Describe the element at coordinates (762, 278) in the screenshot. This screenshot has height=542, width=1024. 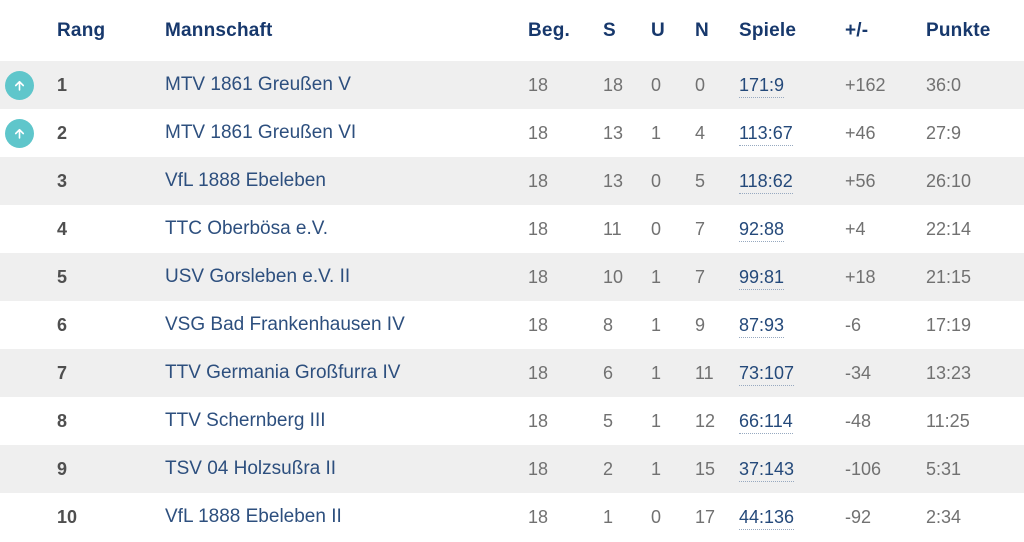
I see `spiele-link: 99:81` at that location.